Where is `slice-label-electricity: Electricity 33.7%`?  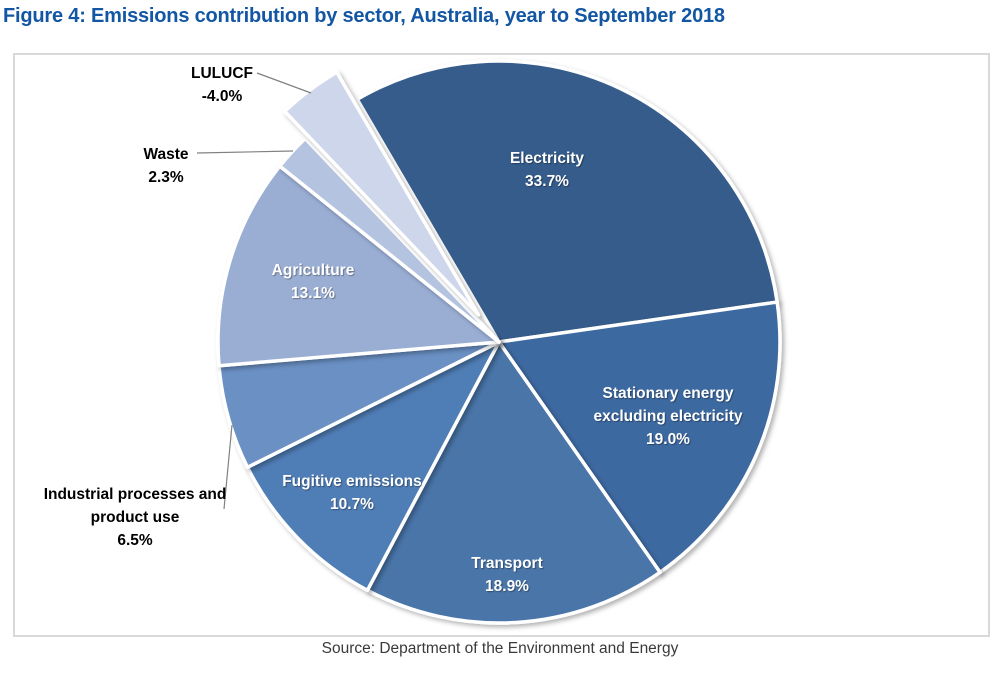
slice-label-electricity: Electricity 33.7% is located at coordinates (547, 170).